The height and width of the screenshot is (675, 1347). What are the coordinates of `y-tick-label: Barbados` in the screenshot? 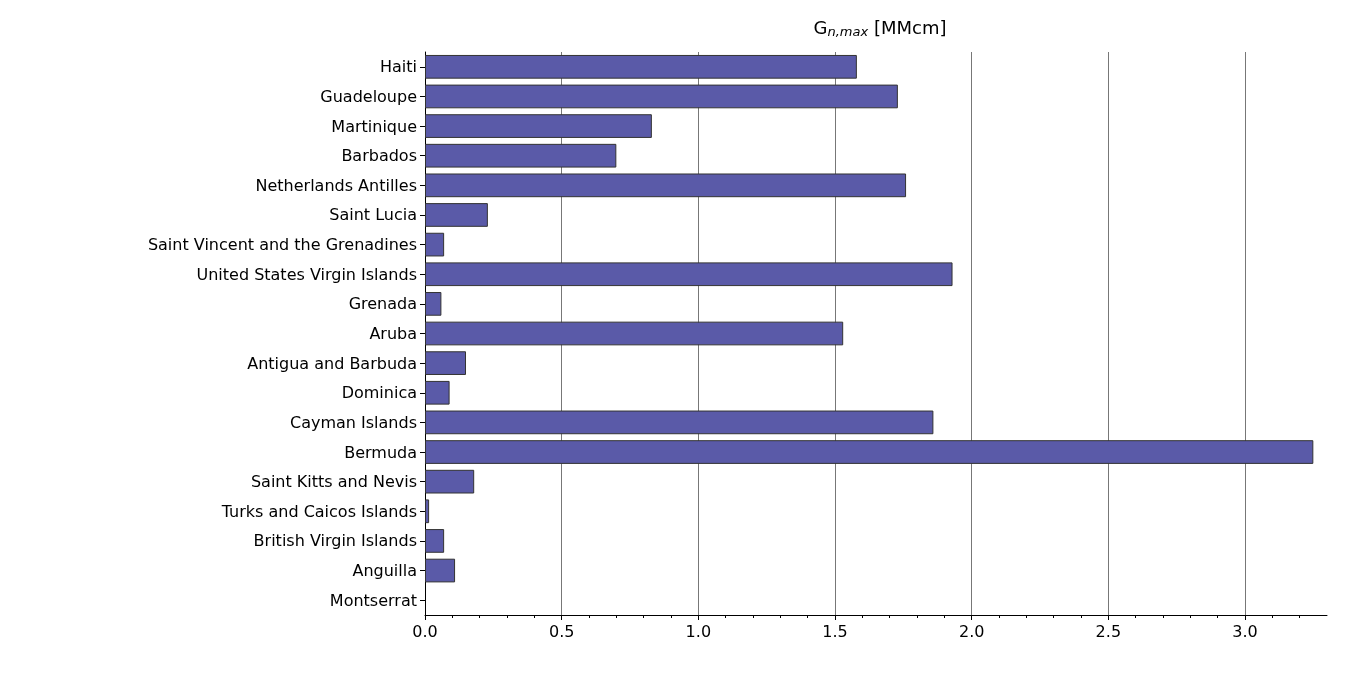 It's located at (379, 156).